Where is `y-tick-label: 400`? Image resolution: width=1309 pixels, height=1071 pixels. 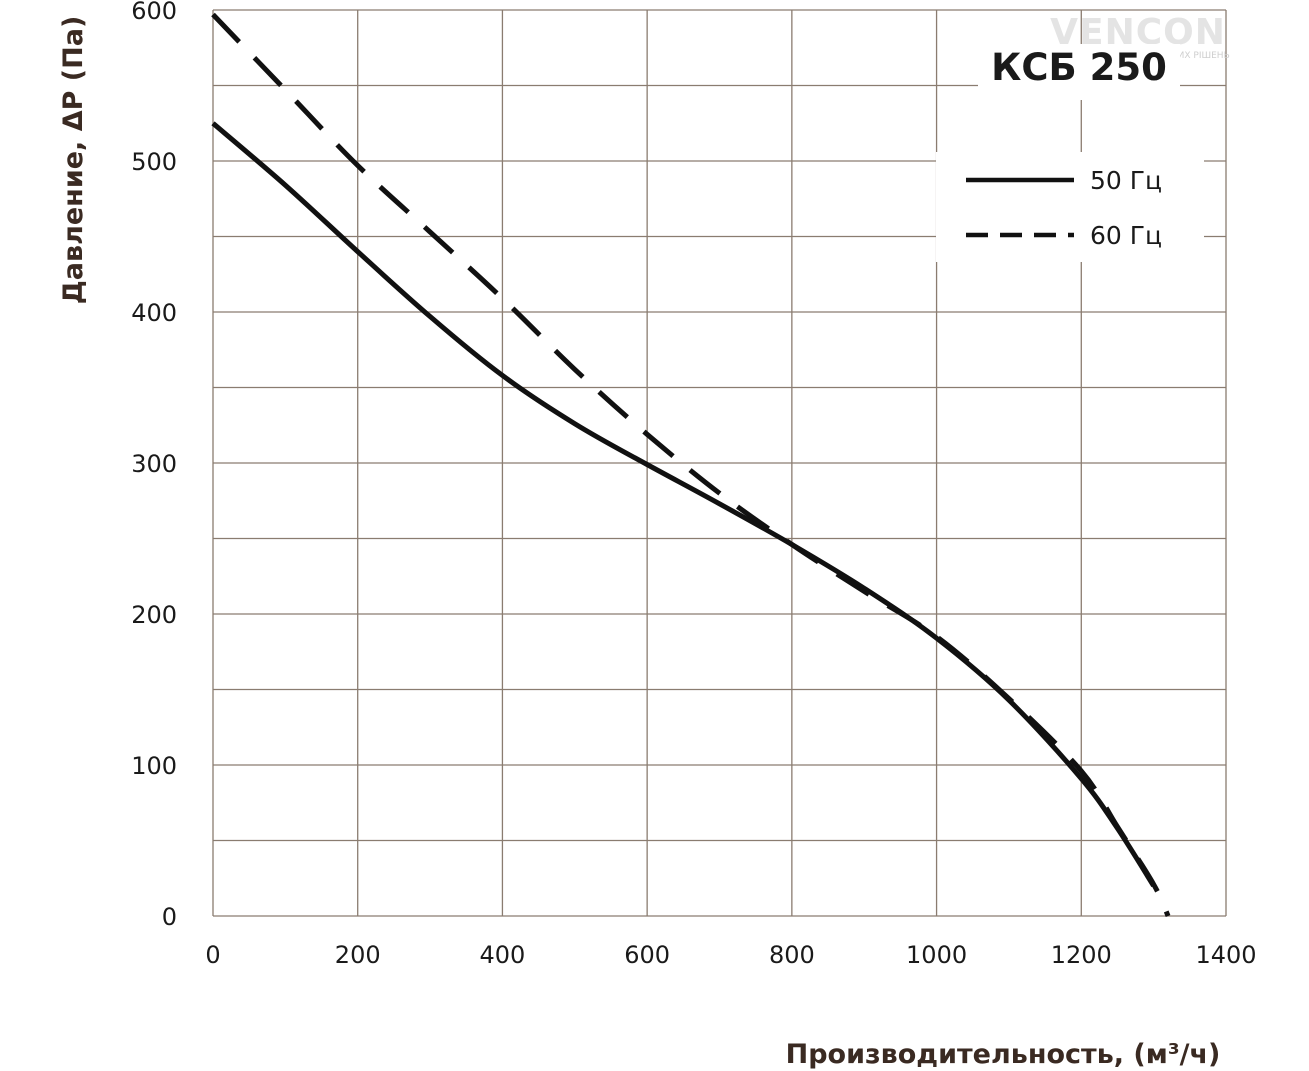
y-tick-label: 400 is located at coordinates (154, 313).